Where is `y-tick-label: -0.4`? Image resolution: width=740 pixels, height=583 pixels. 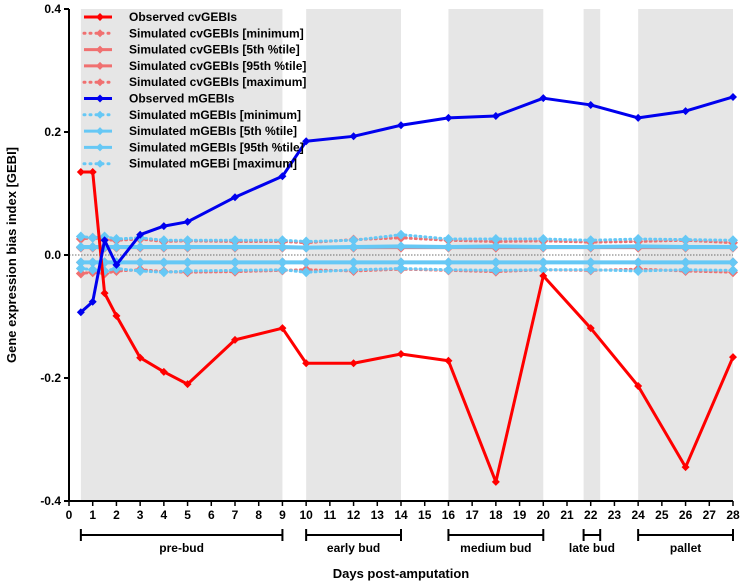 y-tick-label: -0.4 is located at coordinates (50, 501).